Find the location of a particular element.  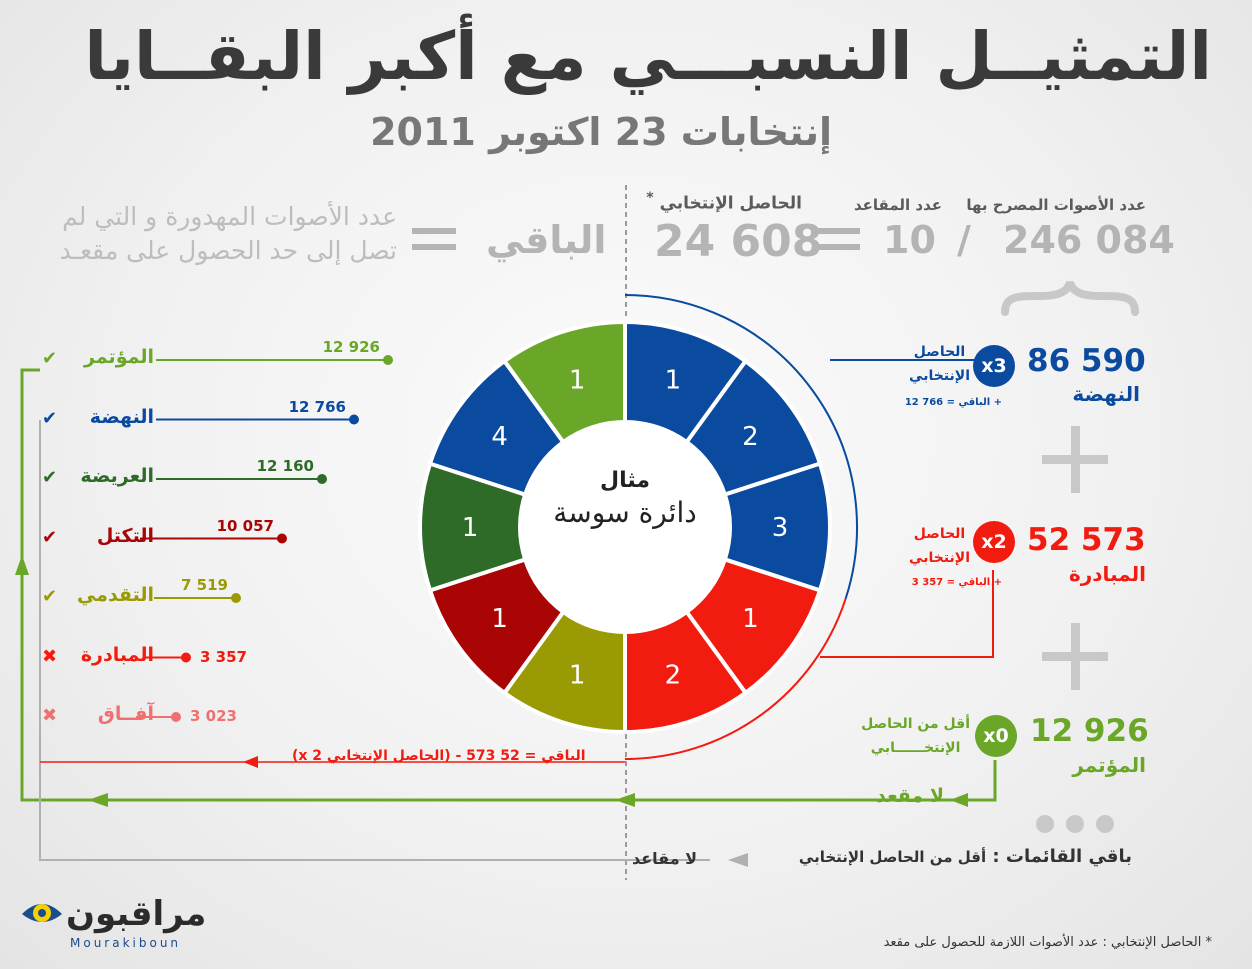

ranking-party-name: التكتل is located at coordinates (125, 535).